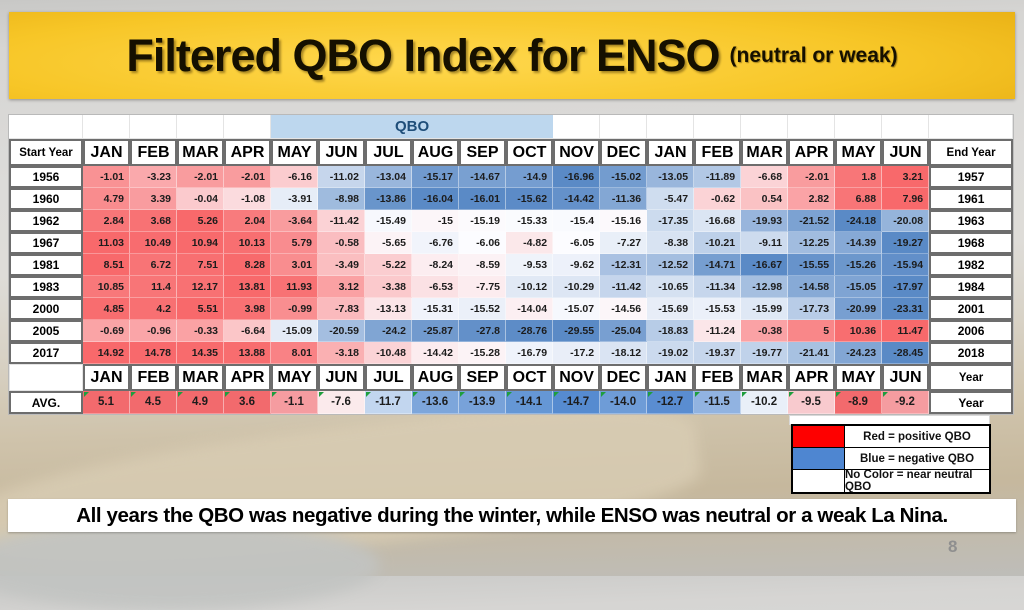  What do you see at coordinates (46, 177) in the screenshot?
I see `start-year-cell: 1956` at bounding box center [46, 177].